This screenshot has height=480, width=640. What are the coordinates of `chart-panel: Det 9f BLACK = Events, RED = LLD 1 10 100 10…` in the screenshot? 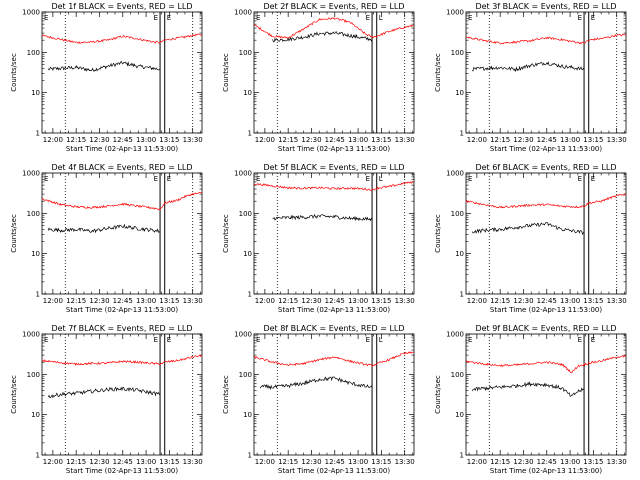 It's located at (530, 399).